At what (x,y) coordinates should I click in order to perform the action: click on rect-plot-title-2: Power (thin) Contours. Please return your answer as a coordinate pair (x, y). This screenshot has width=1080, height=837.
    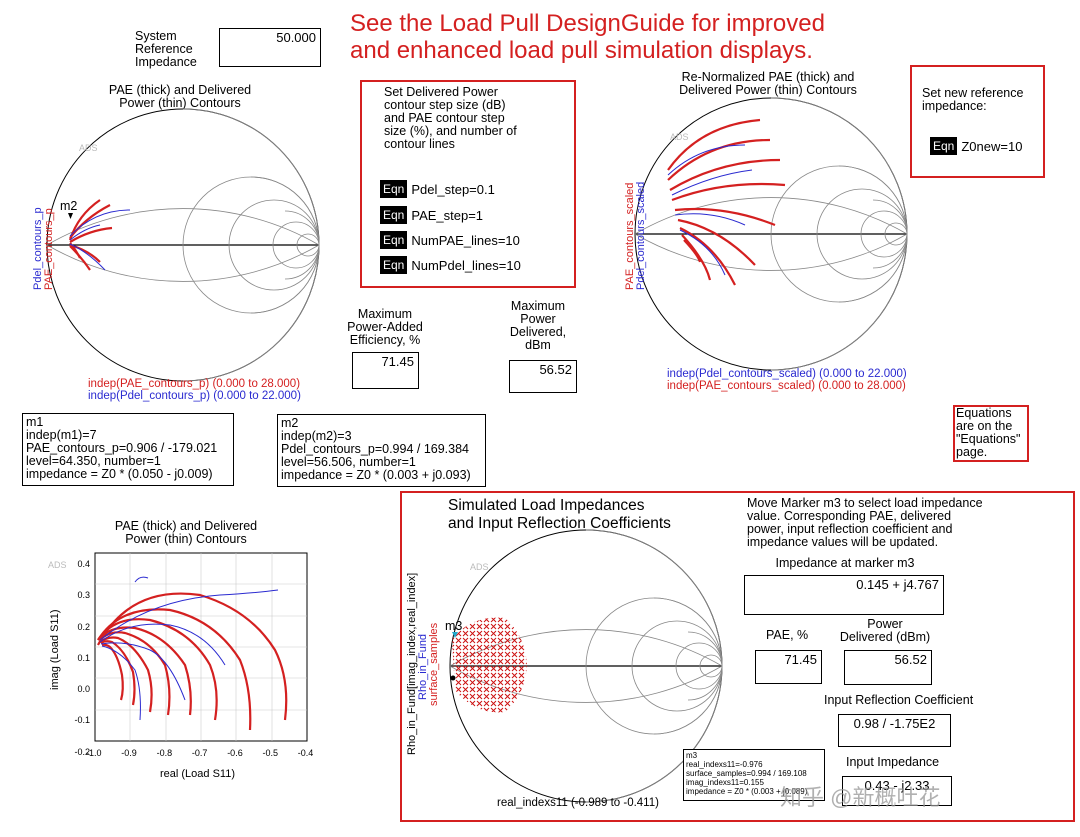
    Looking at the image, I should click on (186, 539).